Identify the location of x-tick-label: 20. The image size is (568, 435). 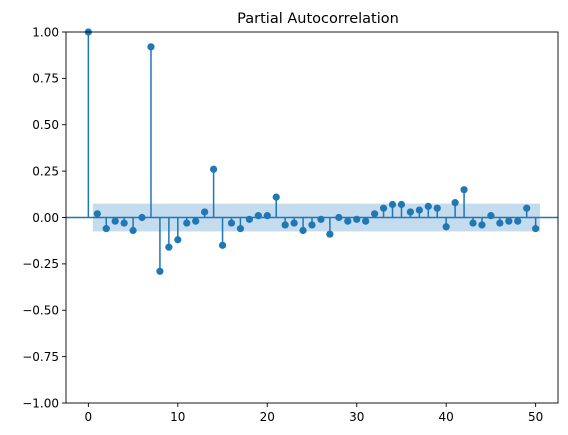
(267, 417).